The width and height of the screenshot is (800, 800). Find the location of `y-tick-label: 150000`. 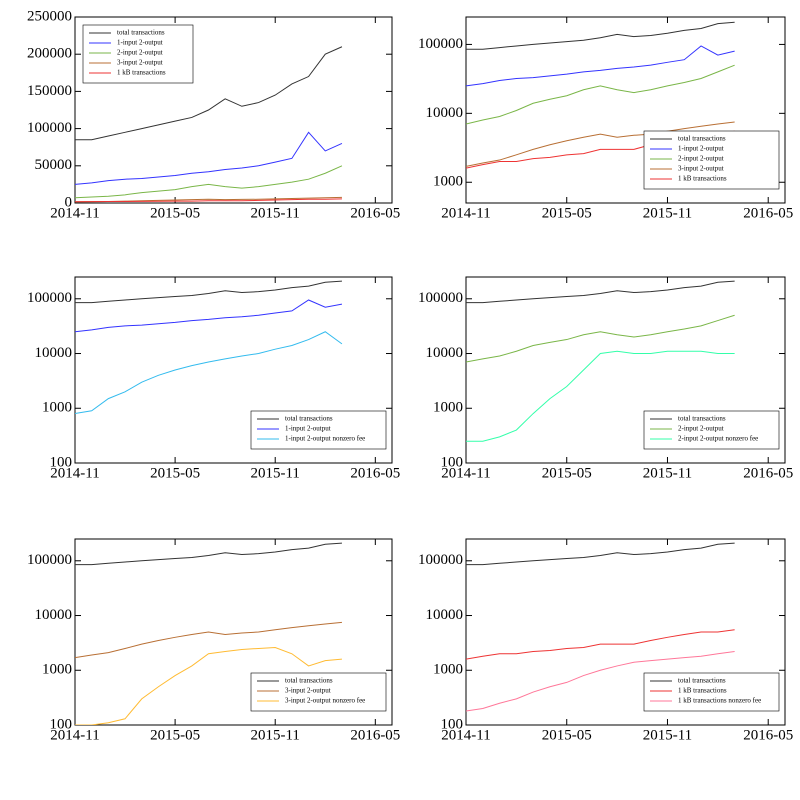

y-tick-label: 150000 is located at coordinates (49, 91).